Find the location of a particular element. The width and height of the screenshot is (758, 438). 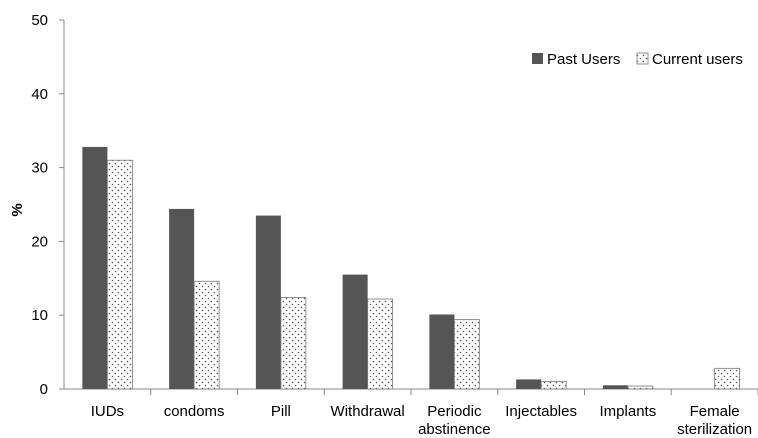

x-category-label: condoms is located at coordinates (194, 411).